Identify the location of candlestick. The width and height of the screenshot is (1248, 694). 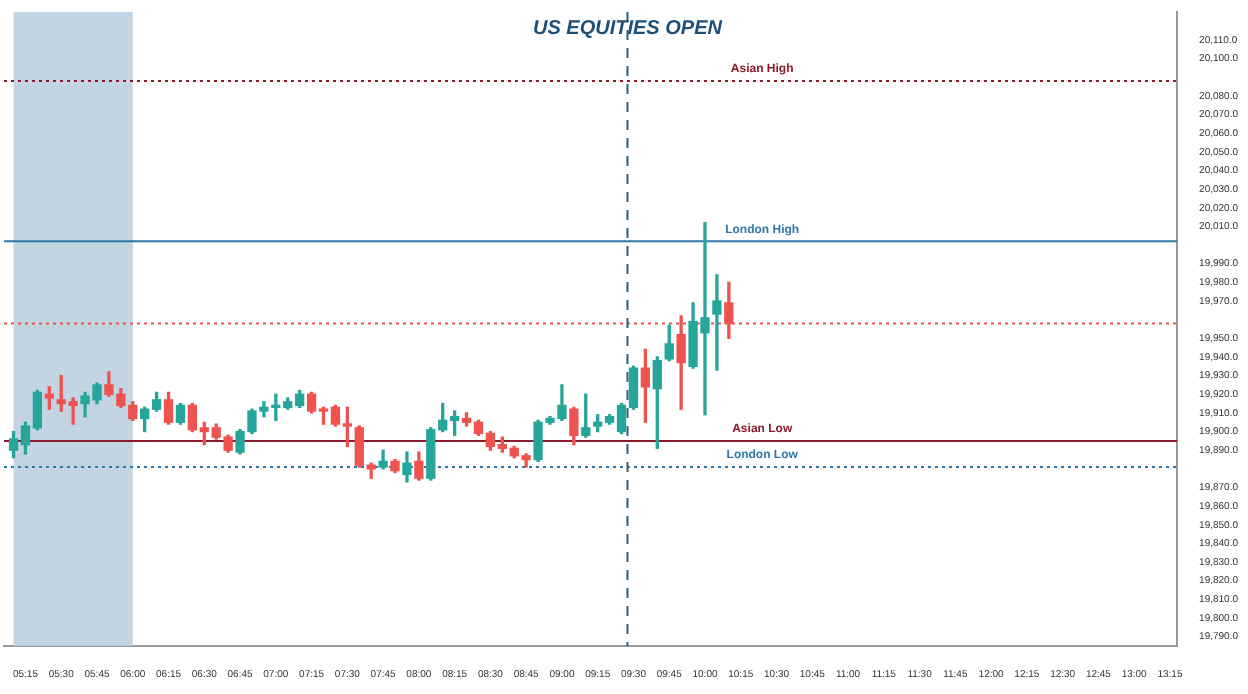
(717, 322).